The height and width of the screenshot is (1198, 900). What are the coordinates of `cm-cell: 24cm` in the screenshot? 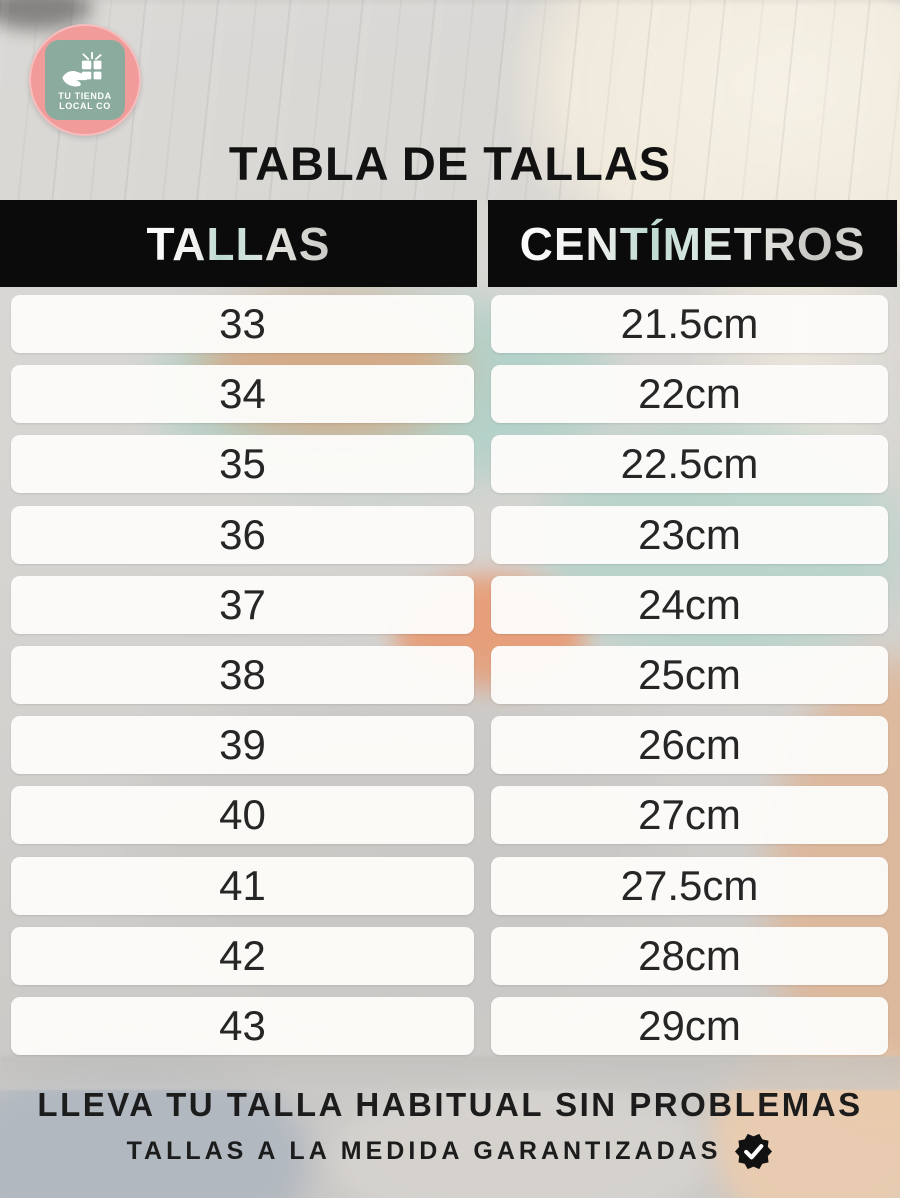 It's located at (689, 604).